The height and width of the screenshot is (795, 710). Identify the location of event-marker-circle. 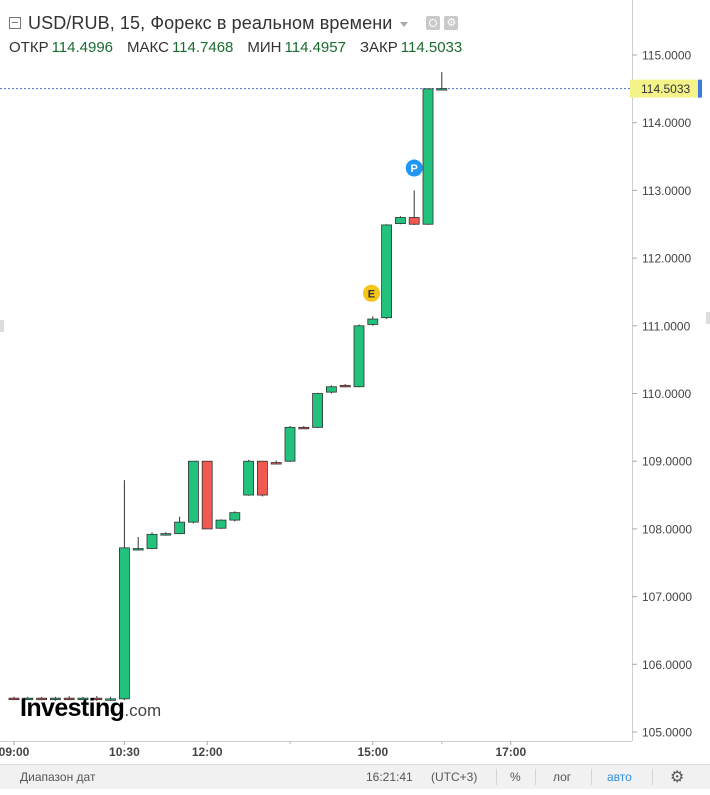
(371, 293).